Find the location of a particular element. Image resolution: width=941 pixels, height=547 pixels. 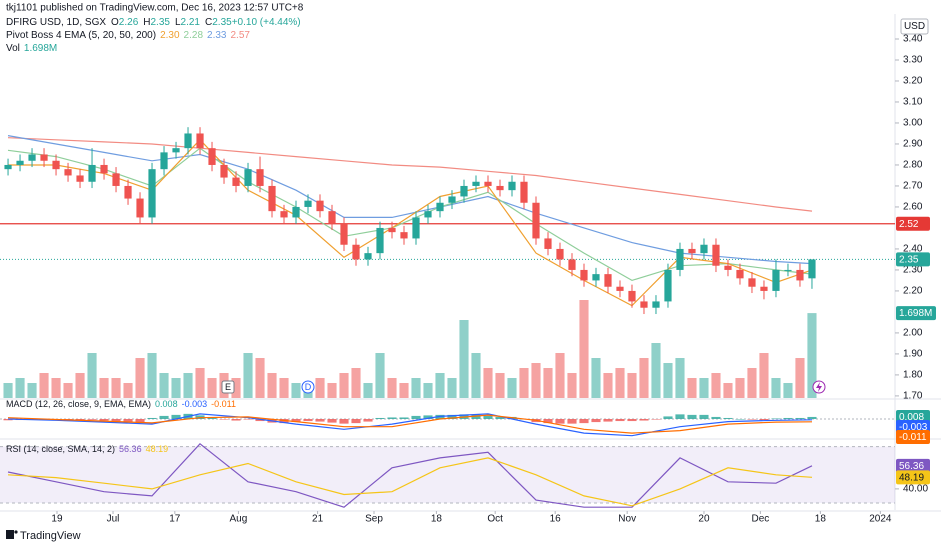

currency-box is located at coordinates (914, 26).